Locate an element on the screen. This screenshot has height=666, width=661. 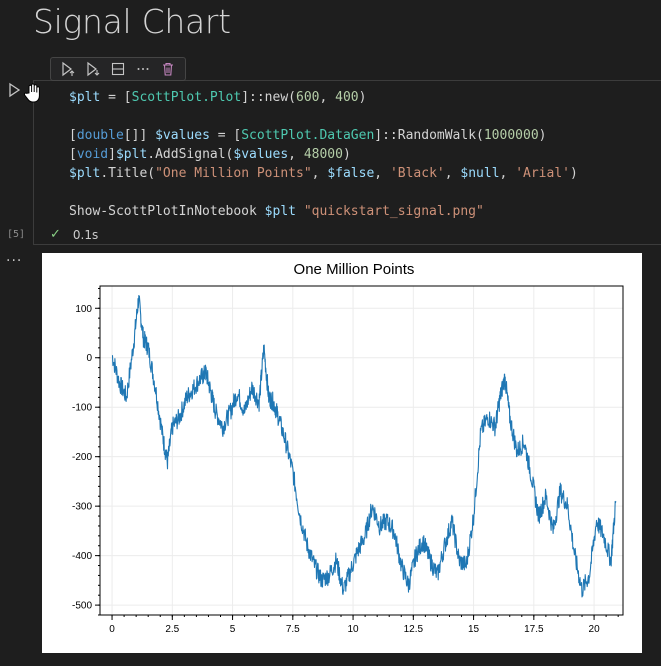
y-tick-label: -400 is located at coordinates (82, 556).